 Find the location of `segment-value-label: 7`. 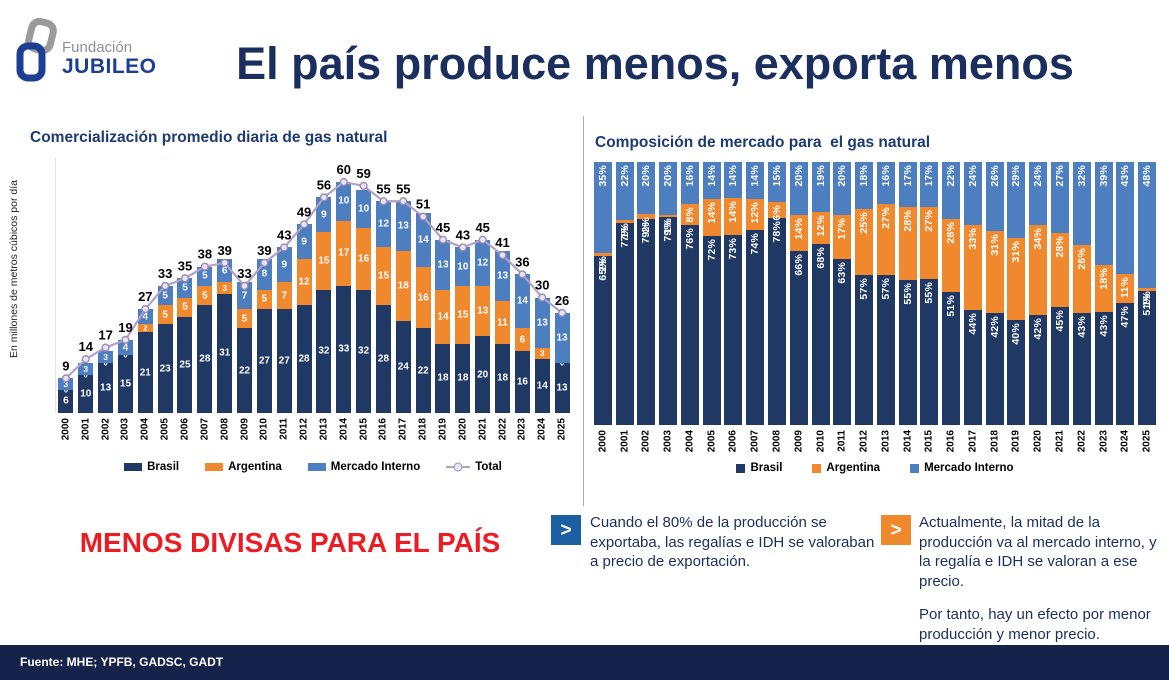

segment-value-label: 7 is located at coordinates (284, 296).